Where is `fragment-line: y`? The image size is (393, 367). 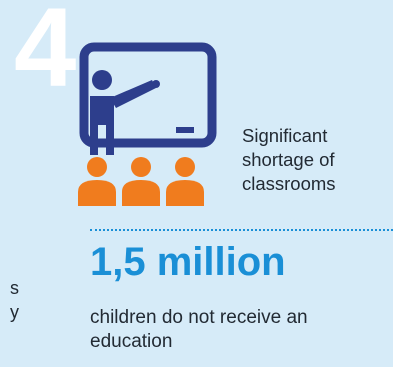
fragment-line: y is located at coordinates (14, 312).